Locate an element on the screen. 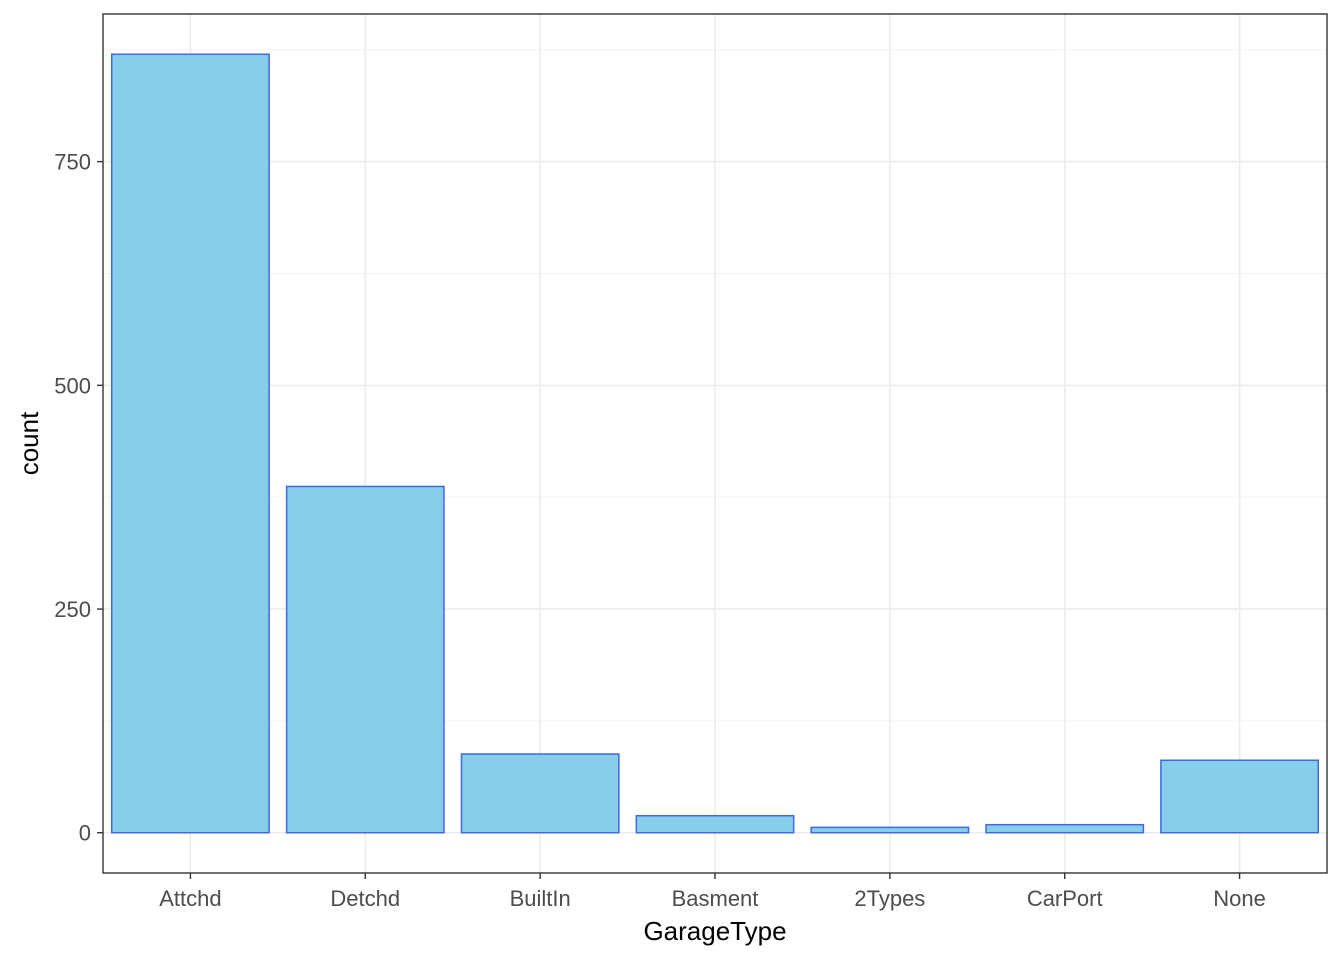 This screenshot has height=960, width=1344. x-axis-title: GarageType is located at coordinates (714, 931).